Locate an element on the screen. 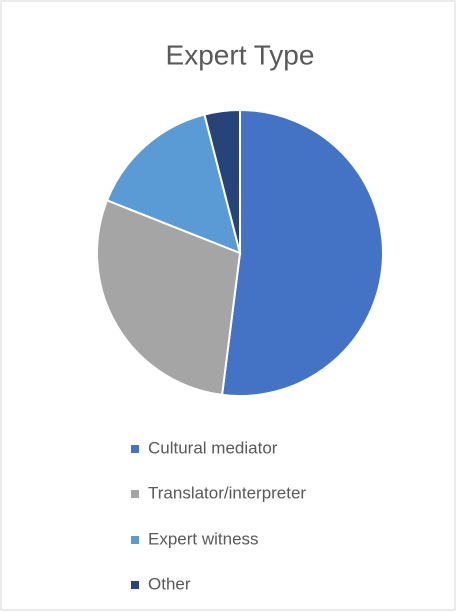 The width and height of the screenshot is (457, 612). legend-label: Expert witness is located at coordinates (203, 538).